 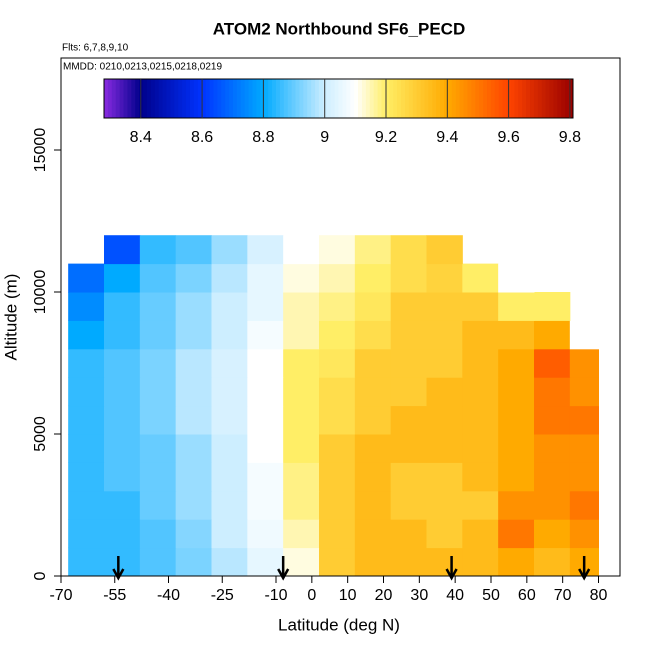 What do you see at coordinates (570, 137) in the screenshot?
I see `colorbar-tick-label: 9.8` at bounding box center [570, 137].